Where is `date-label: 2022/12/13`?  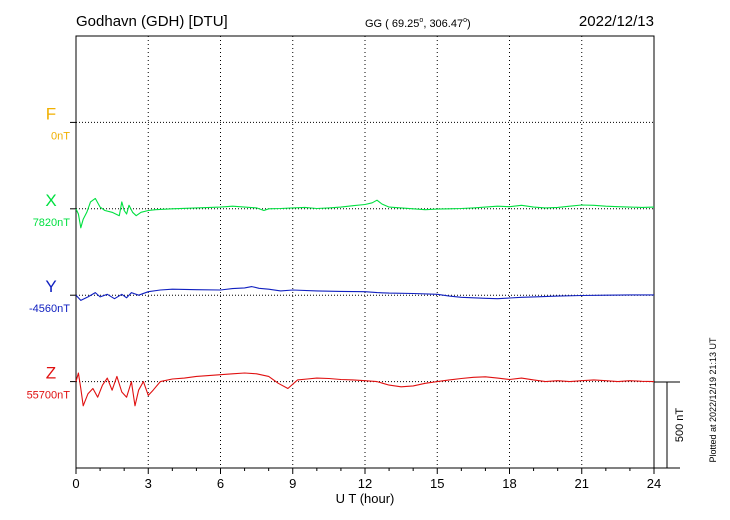 date-label: 2022/12/13 is located at coordinates (616, 21).